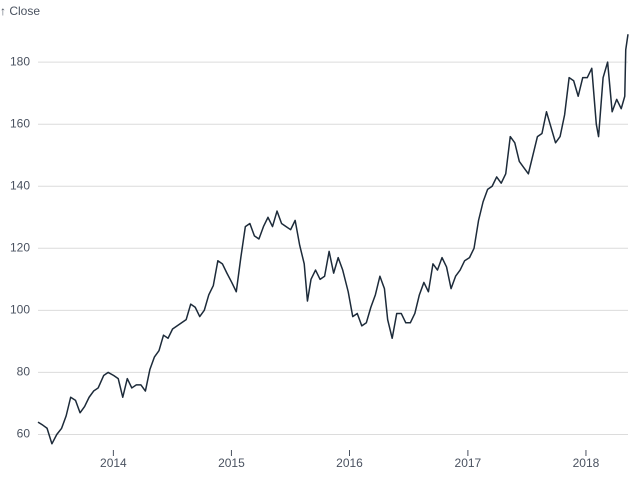 The height and width of the screenshot is (485, 640). What do you see at coordinates (20, 61) in the screenshot?
I see `y-tick-label: 180` at bounding box center [20, 61].